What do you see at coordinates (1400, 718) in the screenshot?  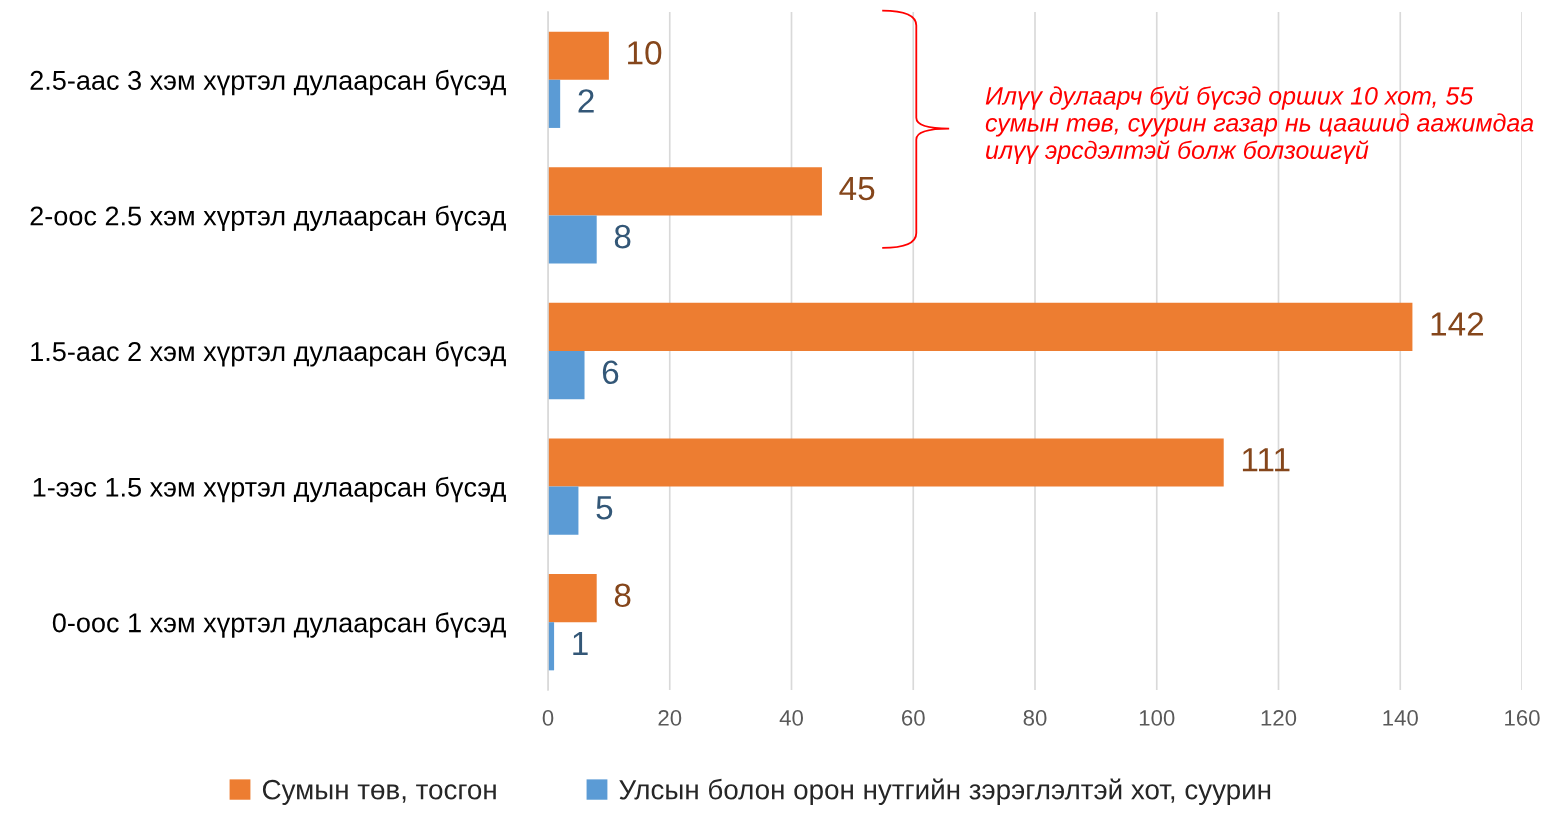 I see `x-tick-label: 140` at bounding box center [1400, 718].